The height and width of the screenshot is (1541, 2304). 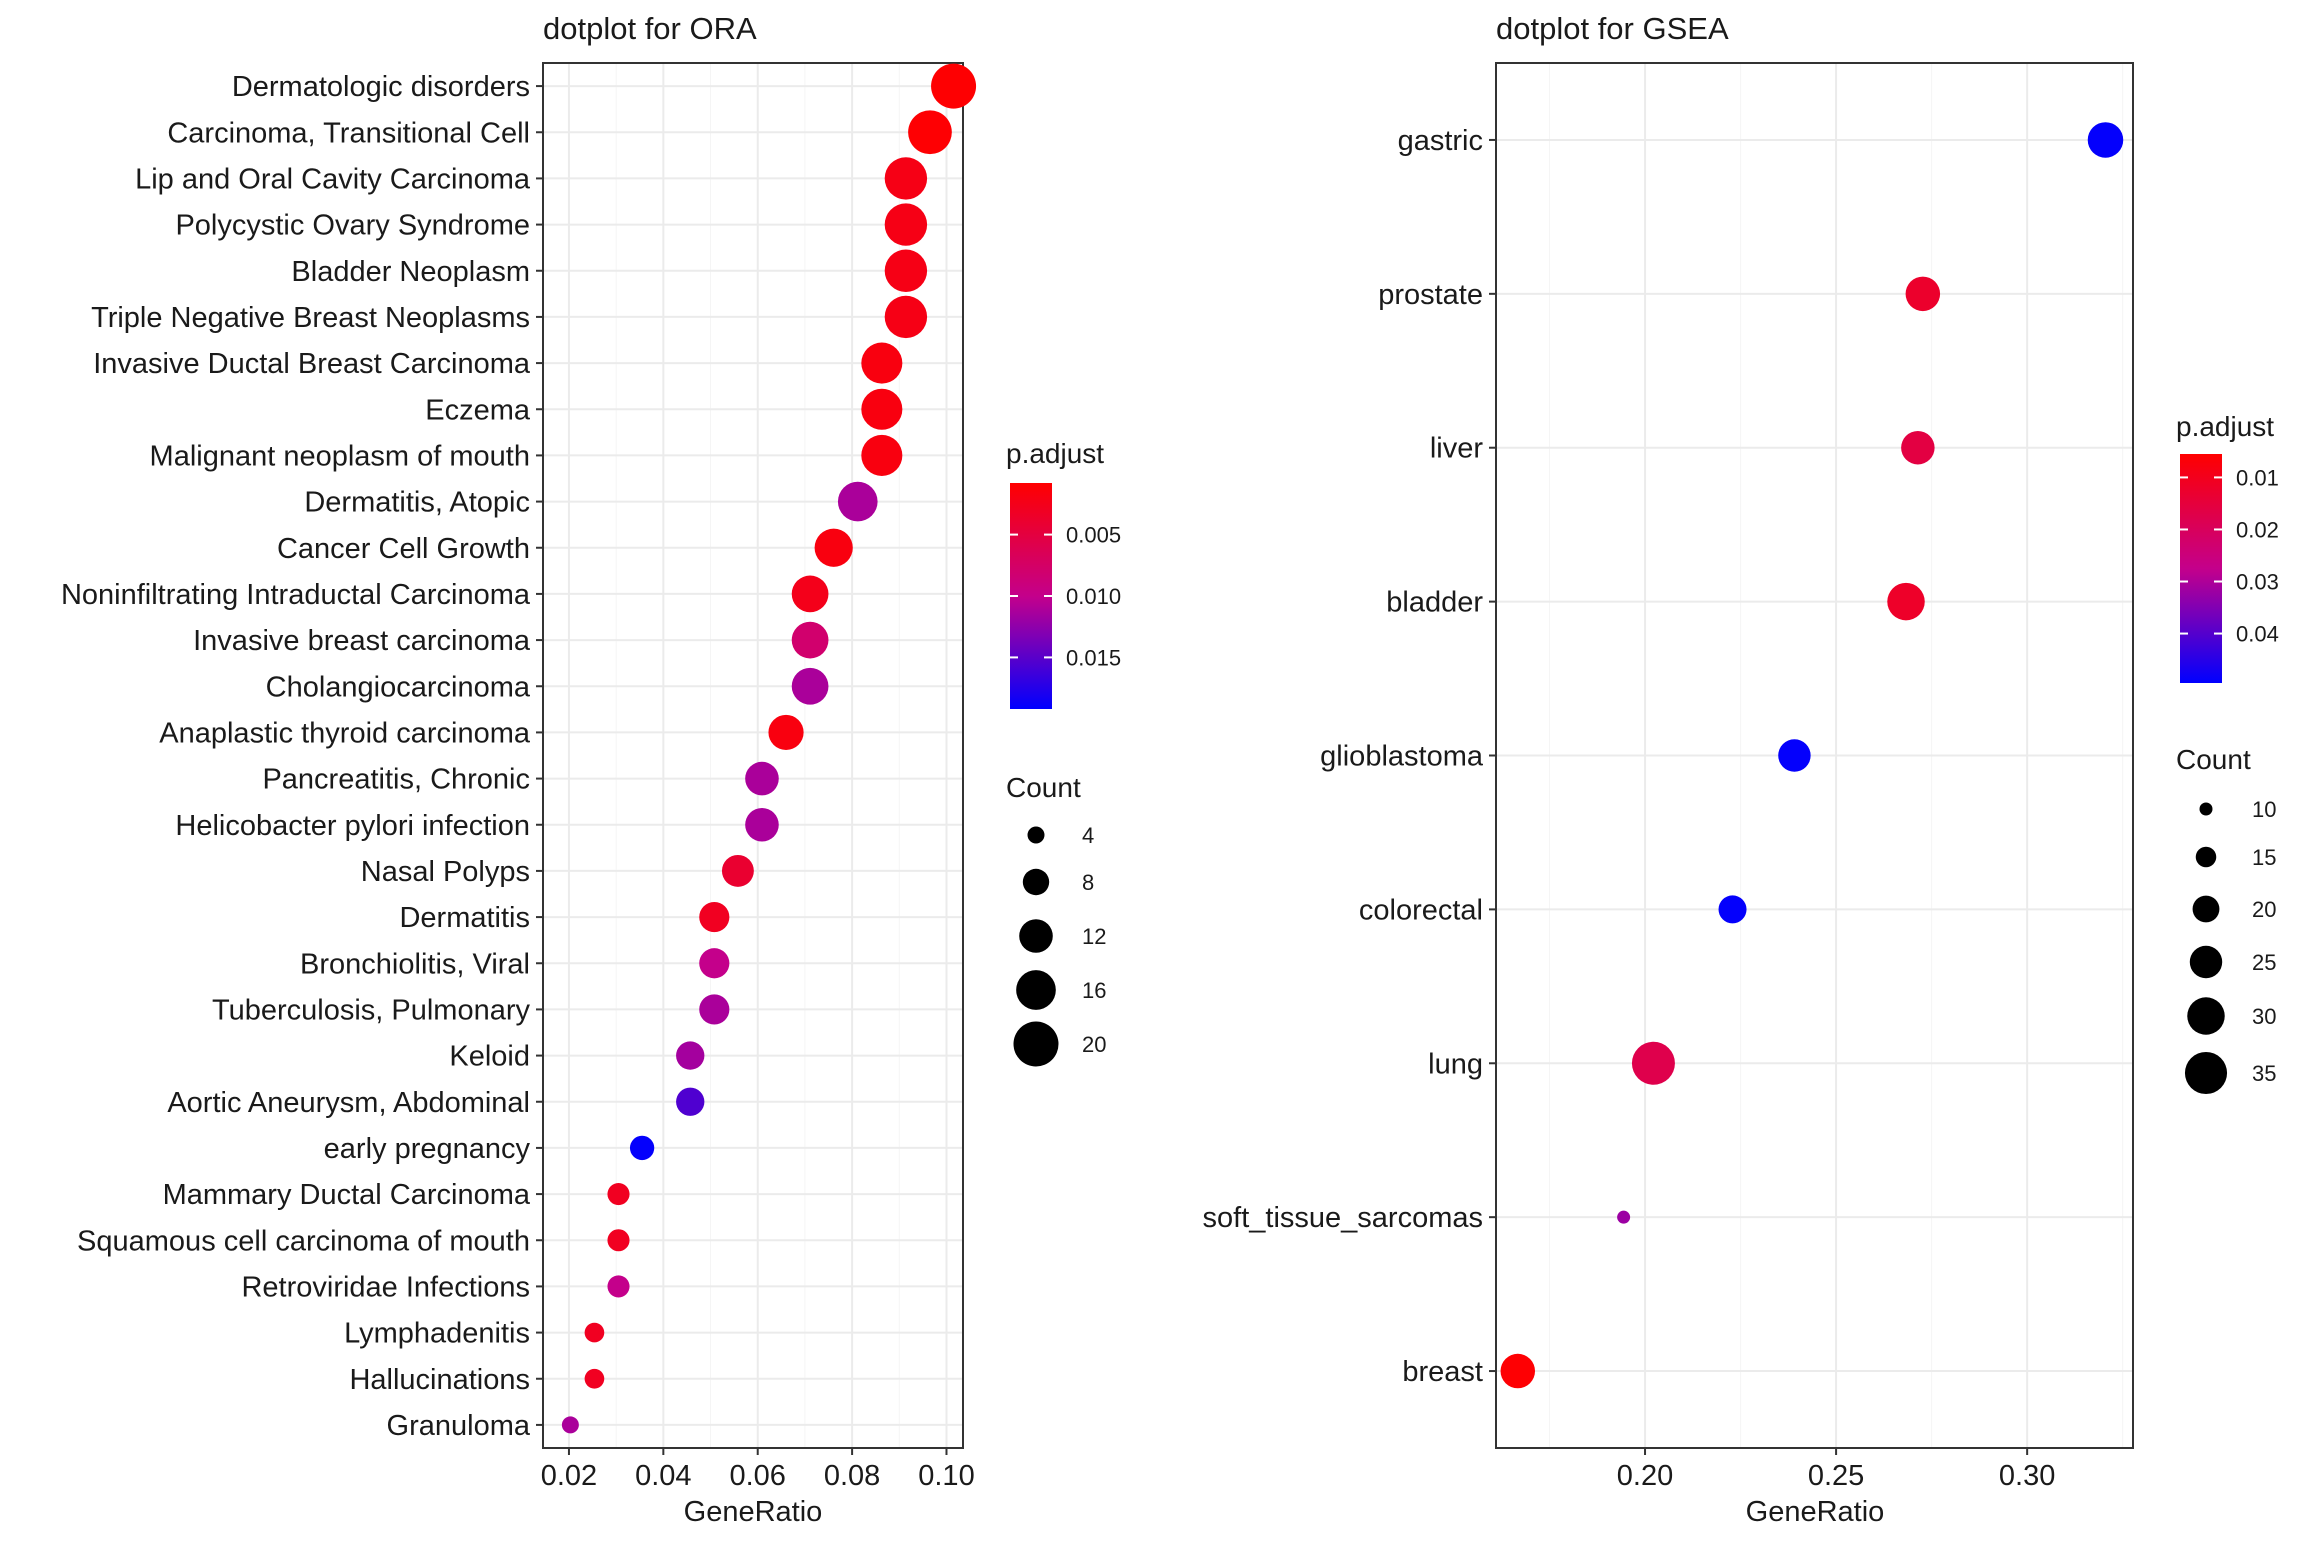 What do you see at coordinates (2257, 477) in the screenshot?
I see `gsea-color-tick-label: 0.01` at bounding box center [2257, 477].